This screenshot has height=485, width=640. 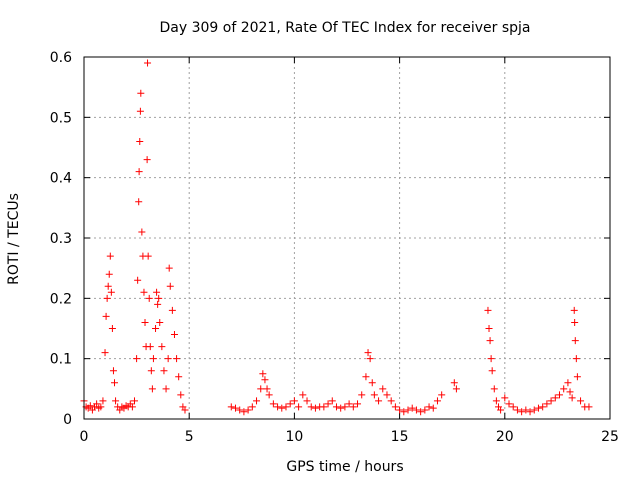 What do you see at coordinates (61, 179) in the screenshot?
I see `y-tick-label: 0.4` at bounding box center [61, 179].